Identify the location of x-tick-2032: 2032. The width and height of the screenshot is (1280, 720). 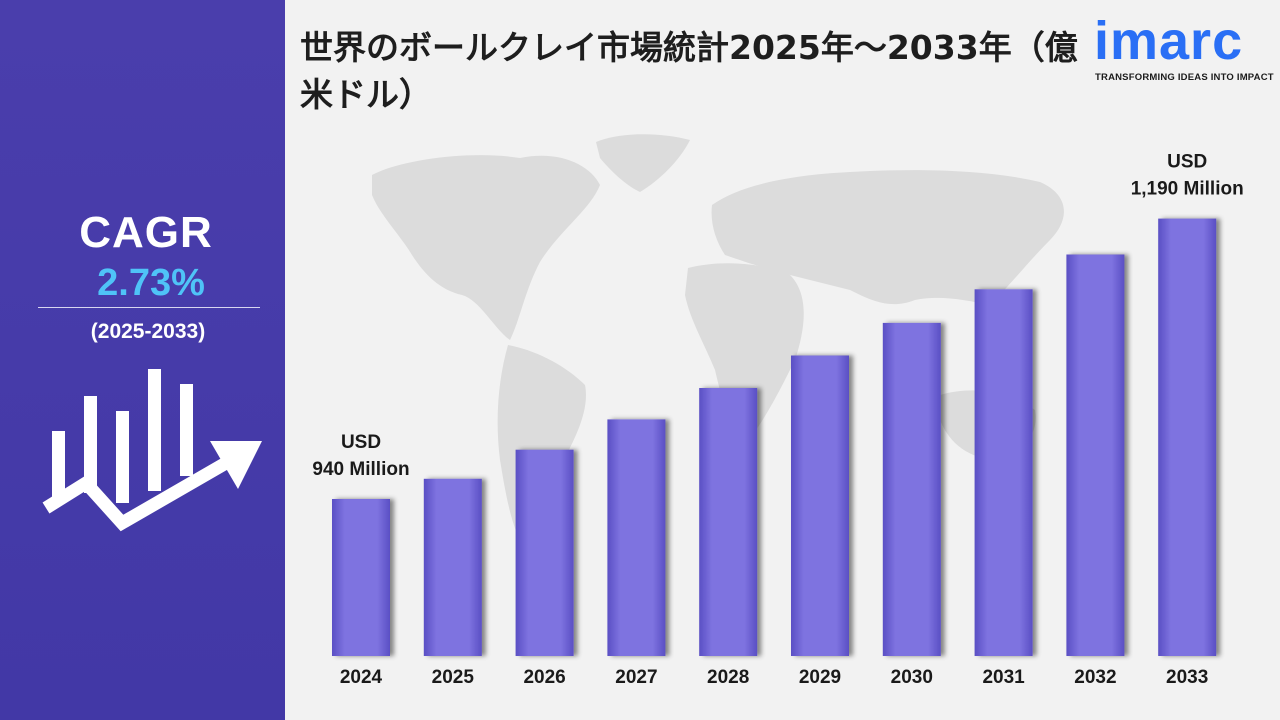
(1095, 677).